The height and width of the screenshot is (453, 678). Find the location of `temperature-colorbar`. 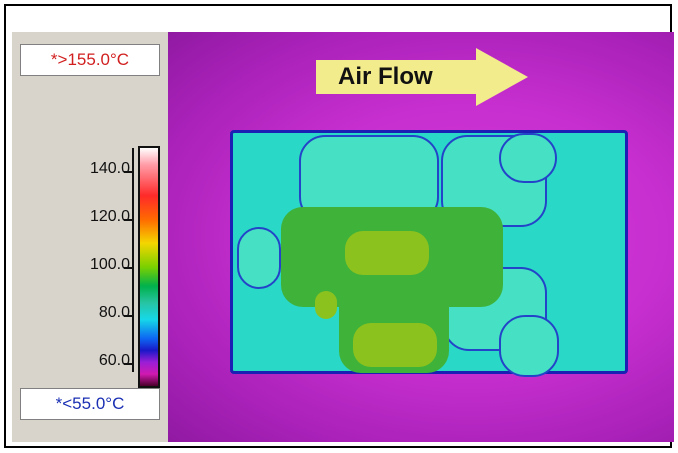

temperature-colorbar is located at coordinates (149, 267).